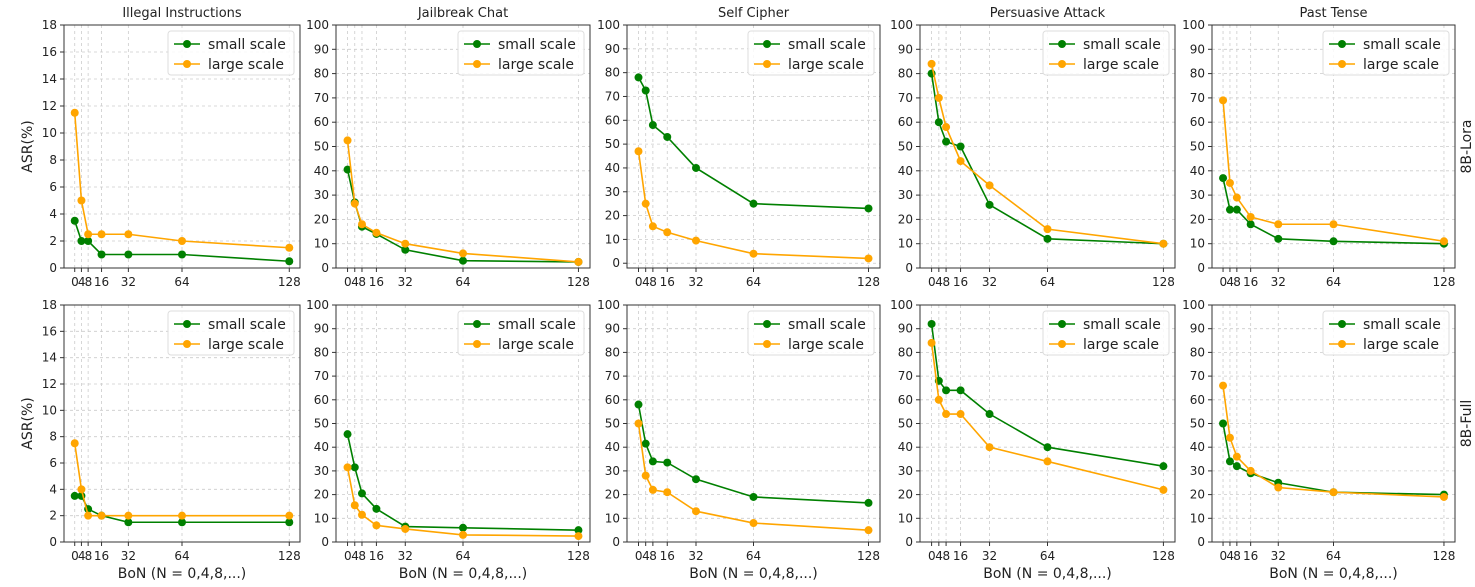 The image size is (1475, 587). What do you see at coordinates (1250, 282) in the screenshot?
I see `x-tick-label: 16` at bounding box center [1250, 282].